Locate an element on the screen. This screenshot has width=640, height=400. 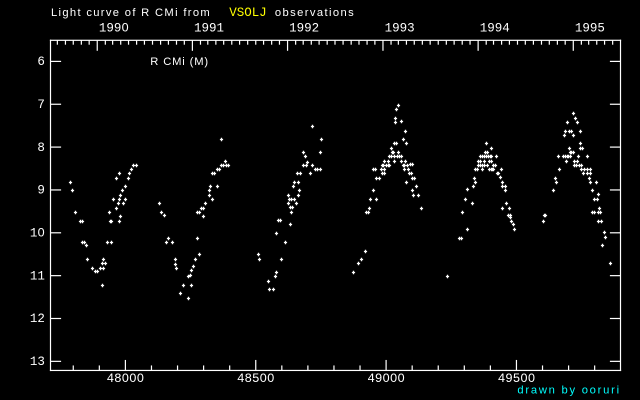
svg-text: R CMi (M) is located at coordinates (179, 62).